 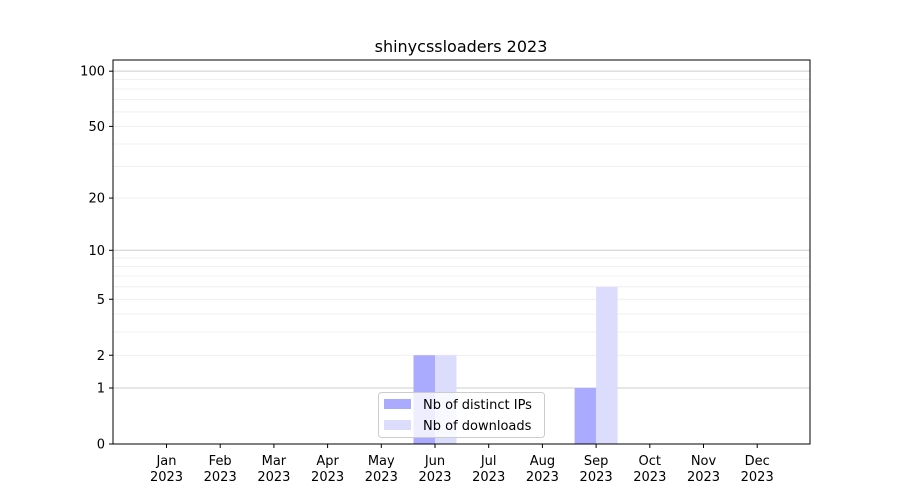 What do you see at coordinates (96, 199) in the screenshot?
I see `y-tick-label: 20` at bounding box center [96, 199].